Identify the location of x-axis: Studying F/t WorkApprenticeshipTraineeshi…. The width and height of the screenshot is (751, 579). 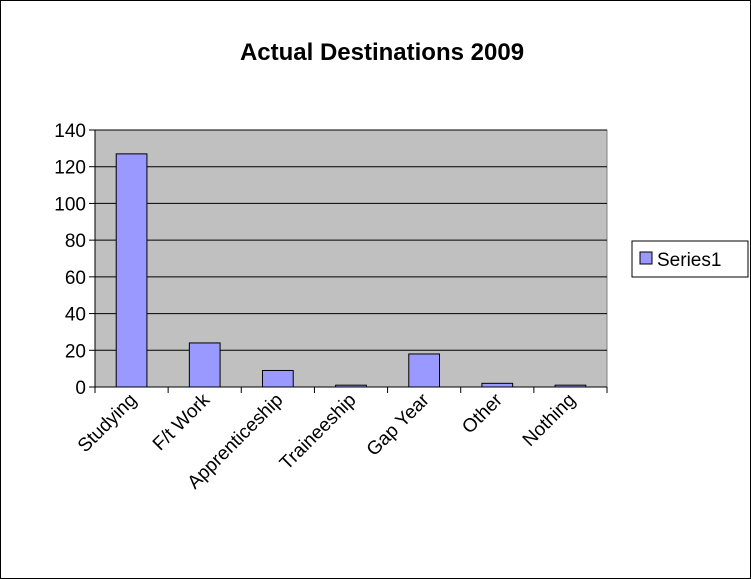
(341, 439).